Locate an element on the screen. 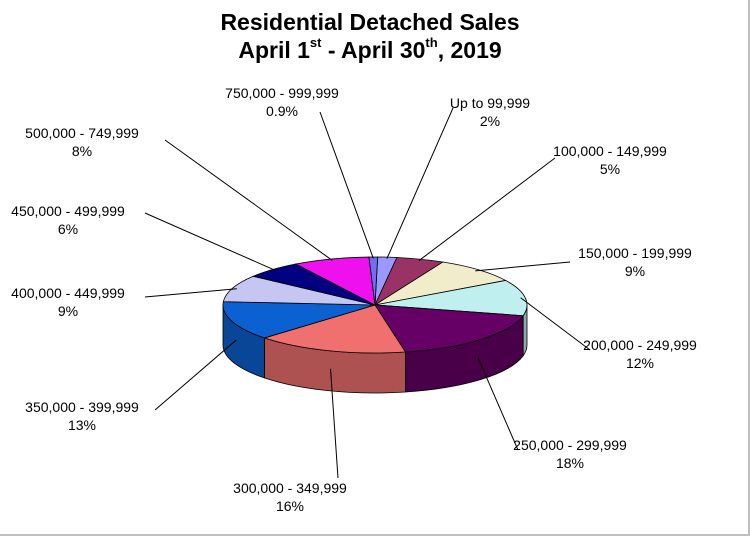  slice-percent-9: 6% is located at coordinates (68, 229).